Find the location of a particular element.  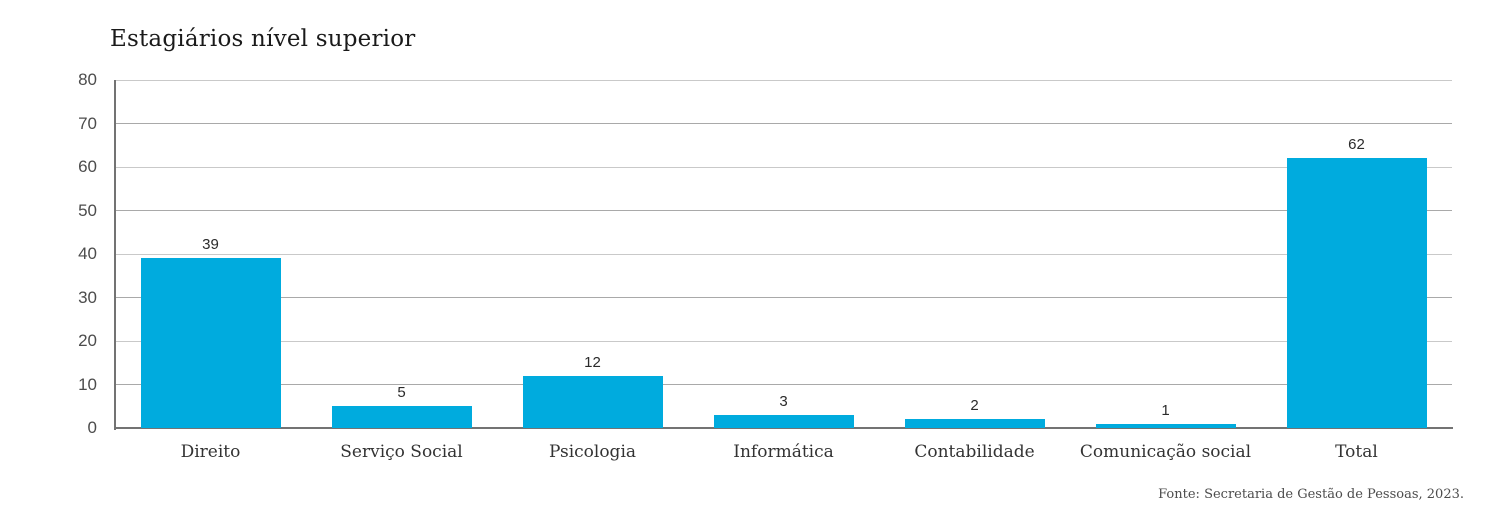

y-axis-tick-label: 30 is located at coordinates (87, 297).